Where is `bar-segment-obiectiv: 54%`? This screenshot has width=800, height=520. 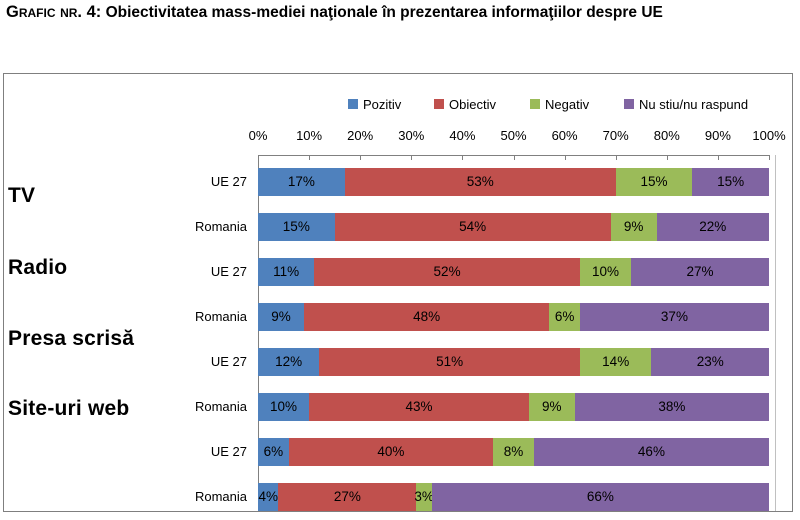
bar-segment-obiectiv: 54% is located at coordinates (472, 227).